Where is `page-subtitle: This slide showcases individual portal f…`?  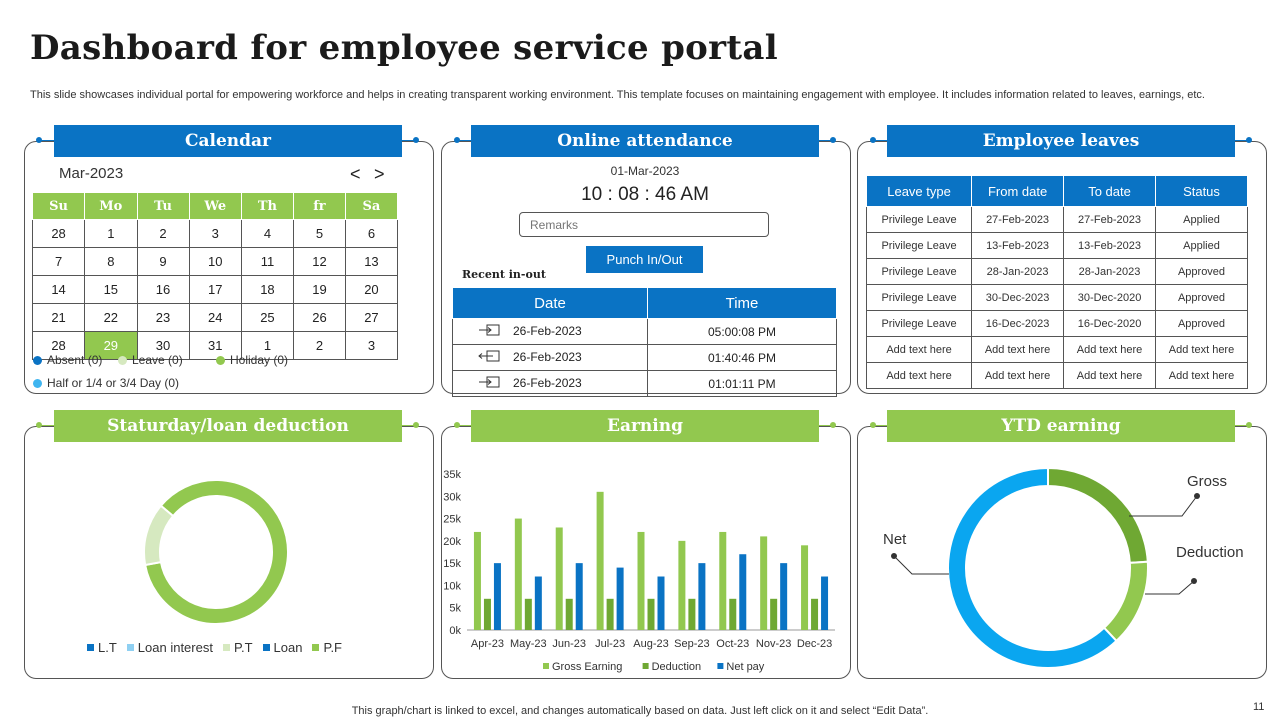
page-subtitle: This slide showcases individual portal f… is located at coordinates (617, 95).